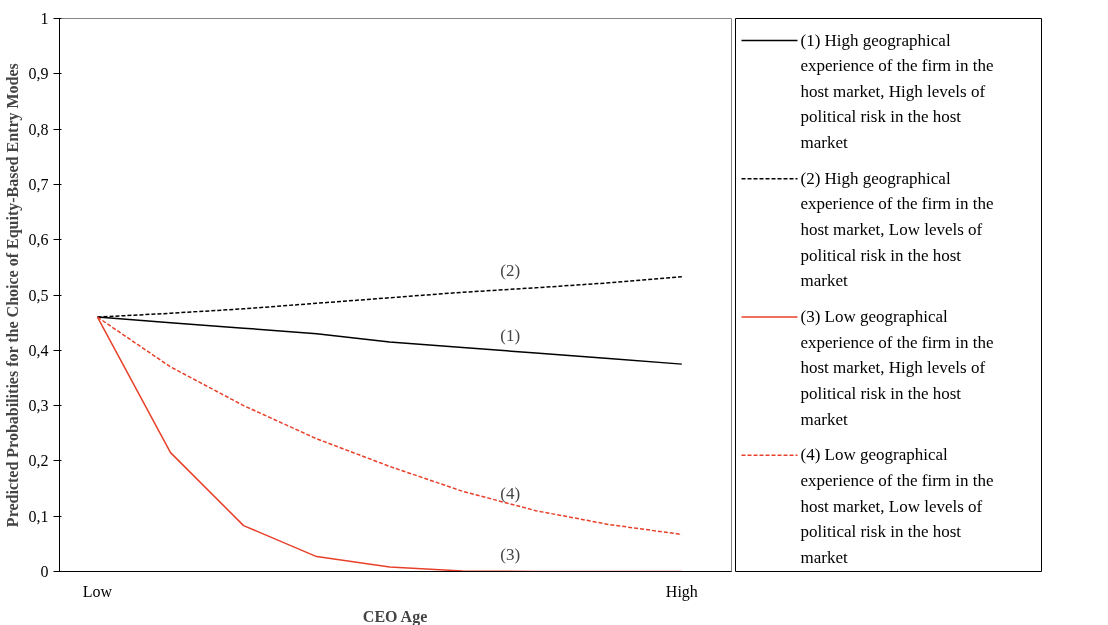  Describe the element at coordinates (38, 461) in the screenshot. I see `y-tick-label: 0,2` at that location.